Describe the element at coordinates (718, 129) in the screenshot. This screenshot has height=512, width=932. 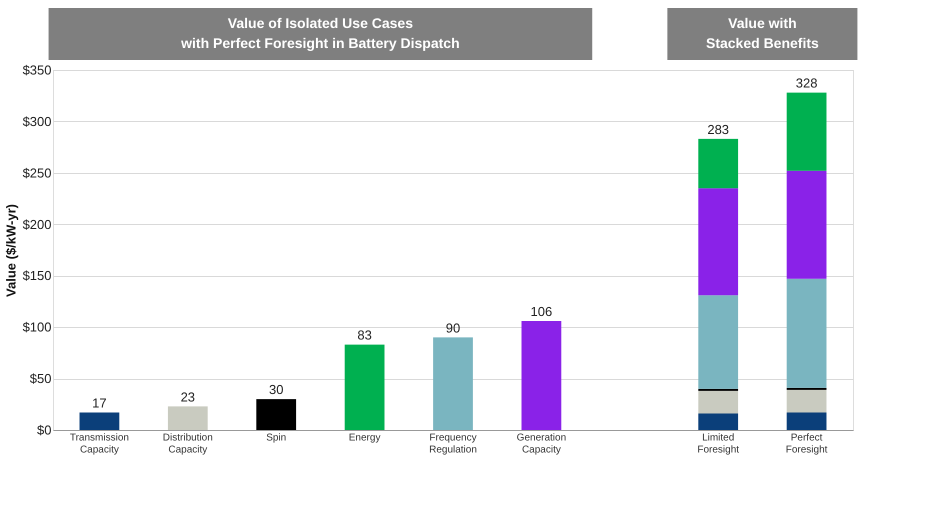
I see `total-label: 283` at that location.